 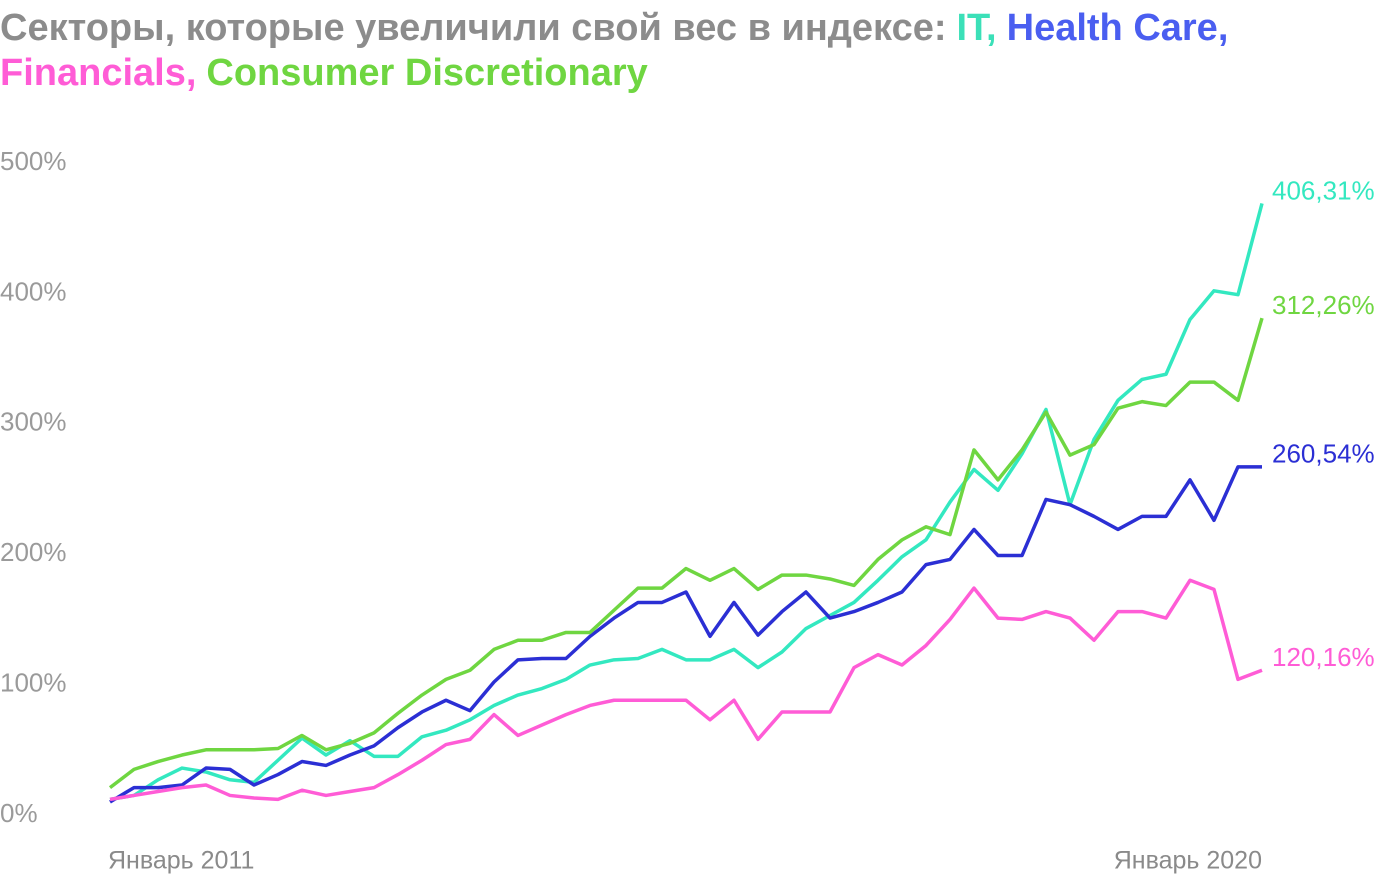 What do you see at coordinates (1323, 305) in the screenshot?
I see `end-label: 312,26%` at bounding box center [1323, 305].